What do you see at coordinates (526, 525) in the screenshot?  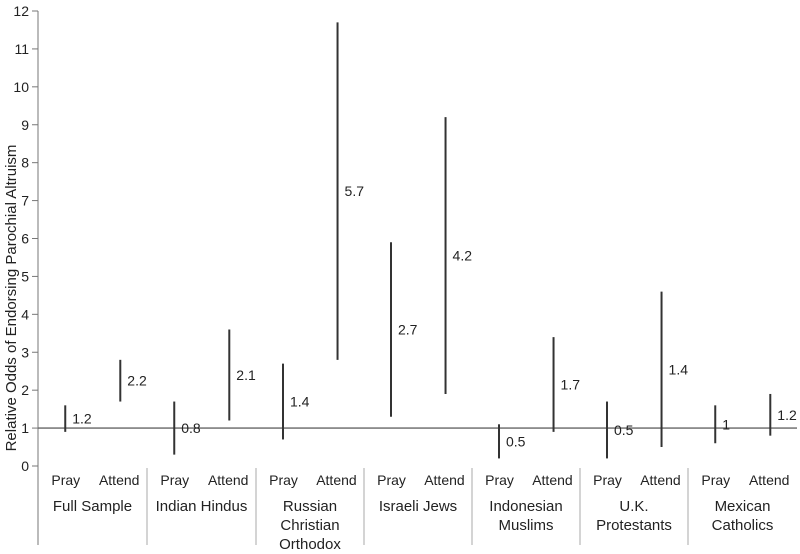 I see `group-label: Muslims` at bounding box center [526, 525].